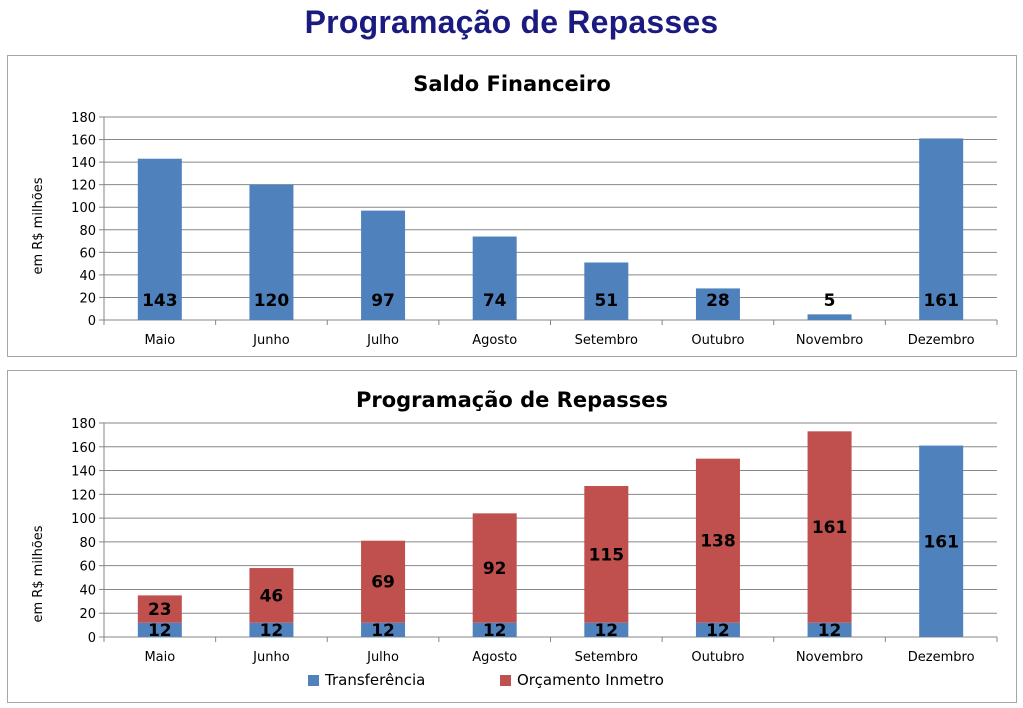  Describe the element at coordinates (313, 680) in the screenshot. I see `legend-swatch-transferencia` at that location.